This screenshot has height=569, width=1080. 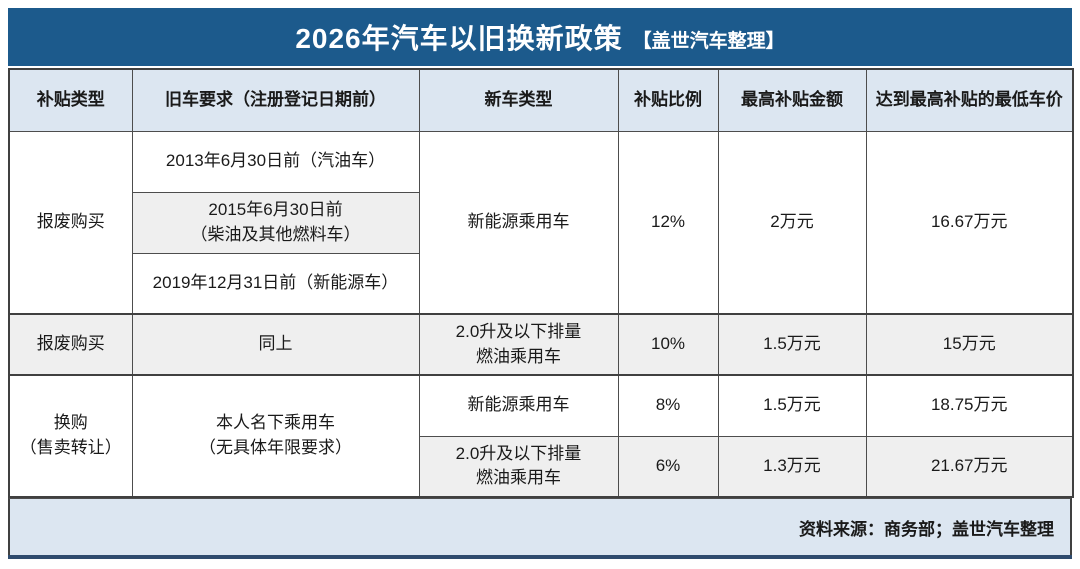 I want to click on page-title-suffix: 【盖世汽车整理】, so click(x=708, y=41).